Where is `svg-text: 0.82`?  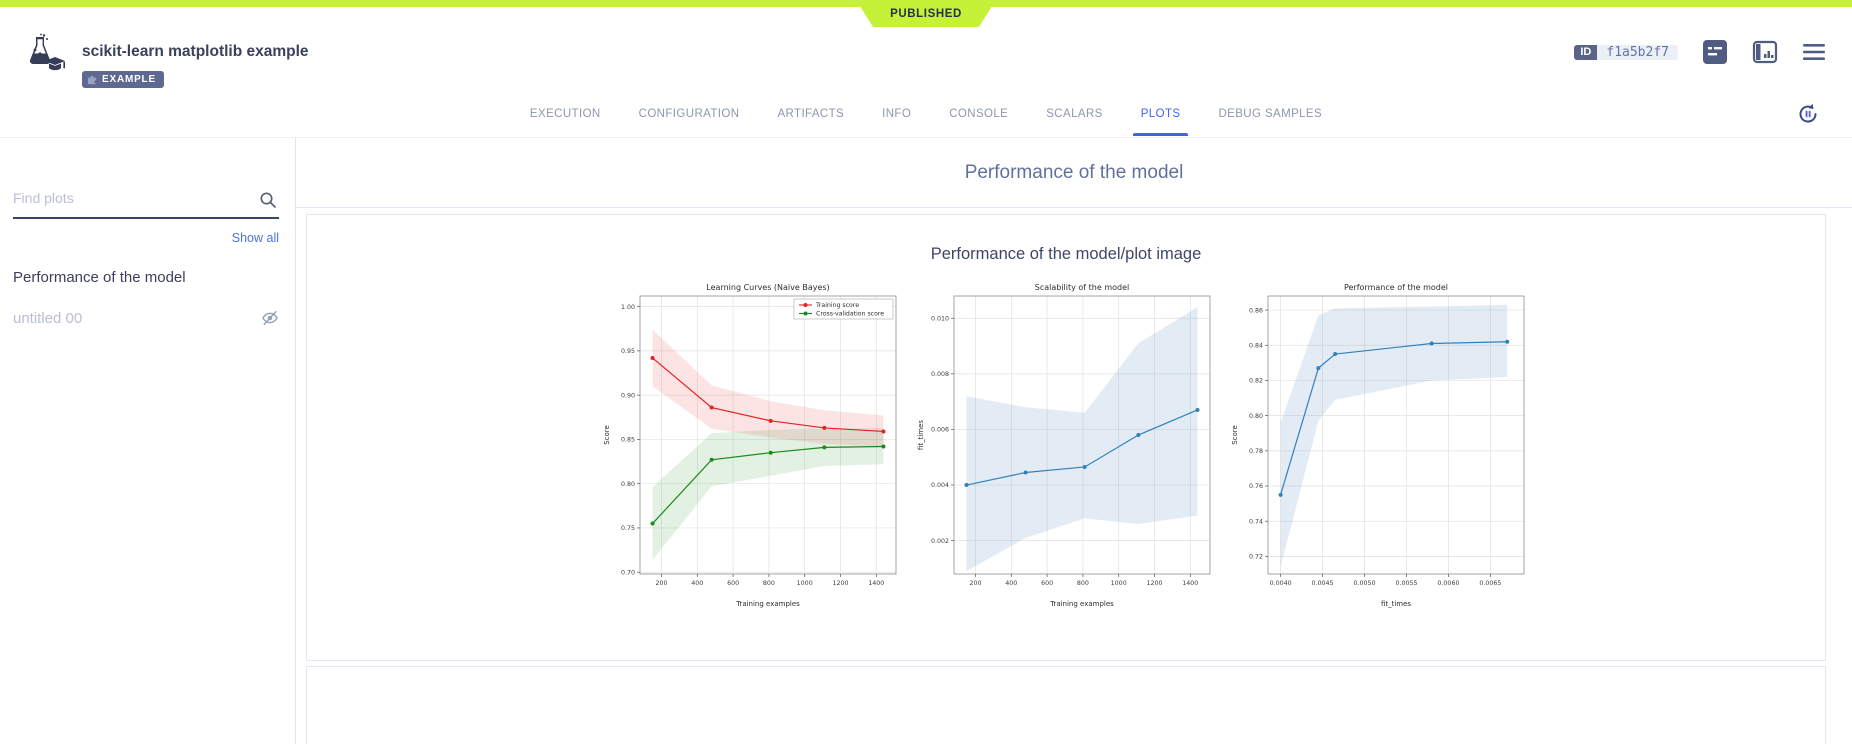
svg-text: 0.82 is located at coordinates (1256, 381).